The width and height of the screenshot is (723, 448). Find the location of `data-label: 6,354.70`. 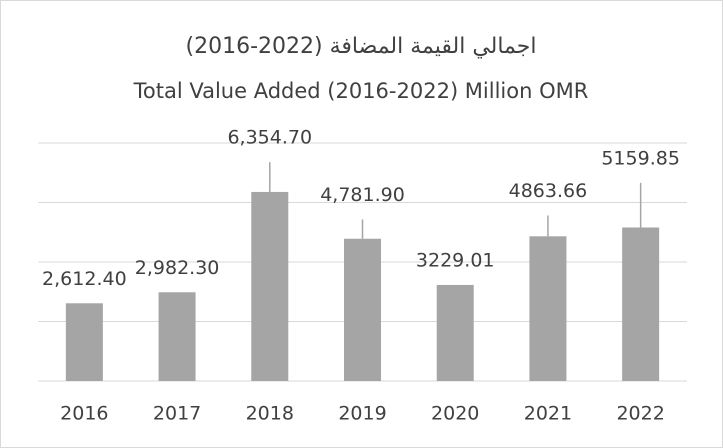

data-label: 6,354.70 is located at coordinates (269, 138).